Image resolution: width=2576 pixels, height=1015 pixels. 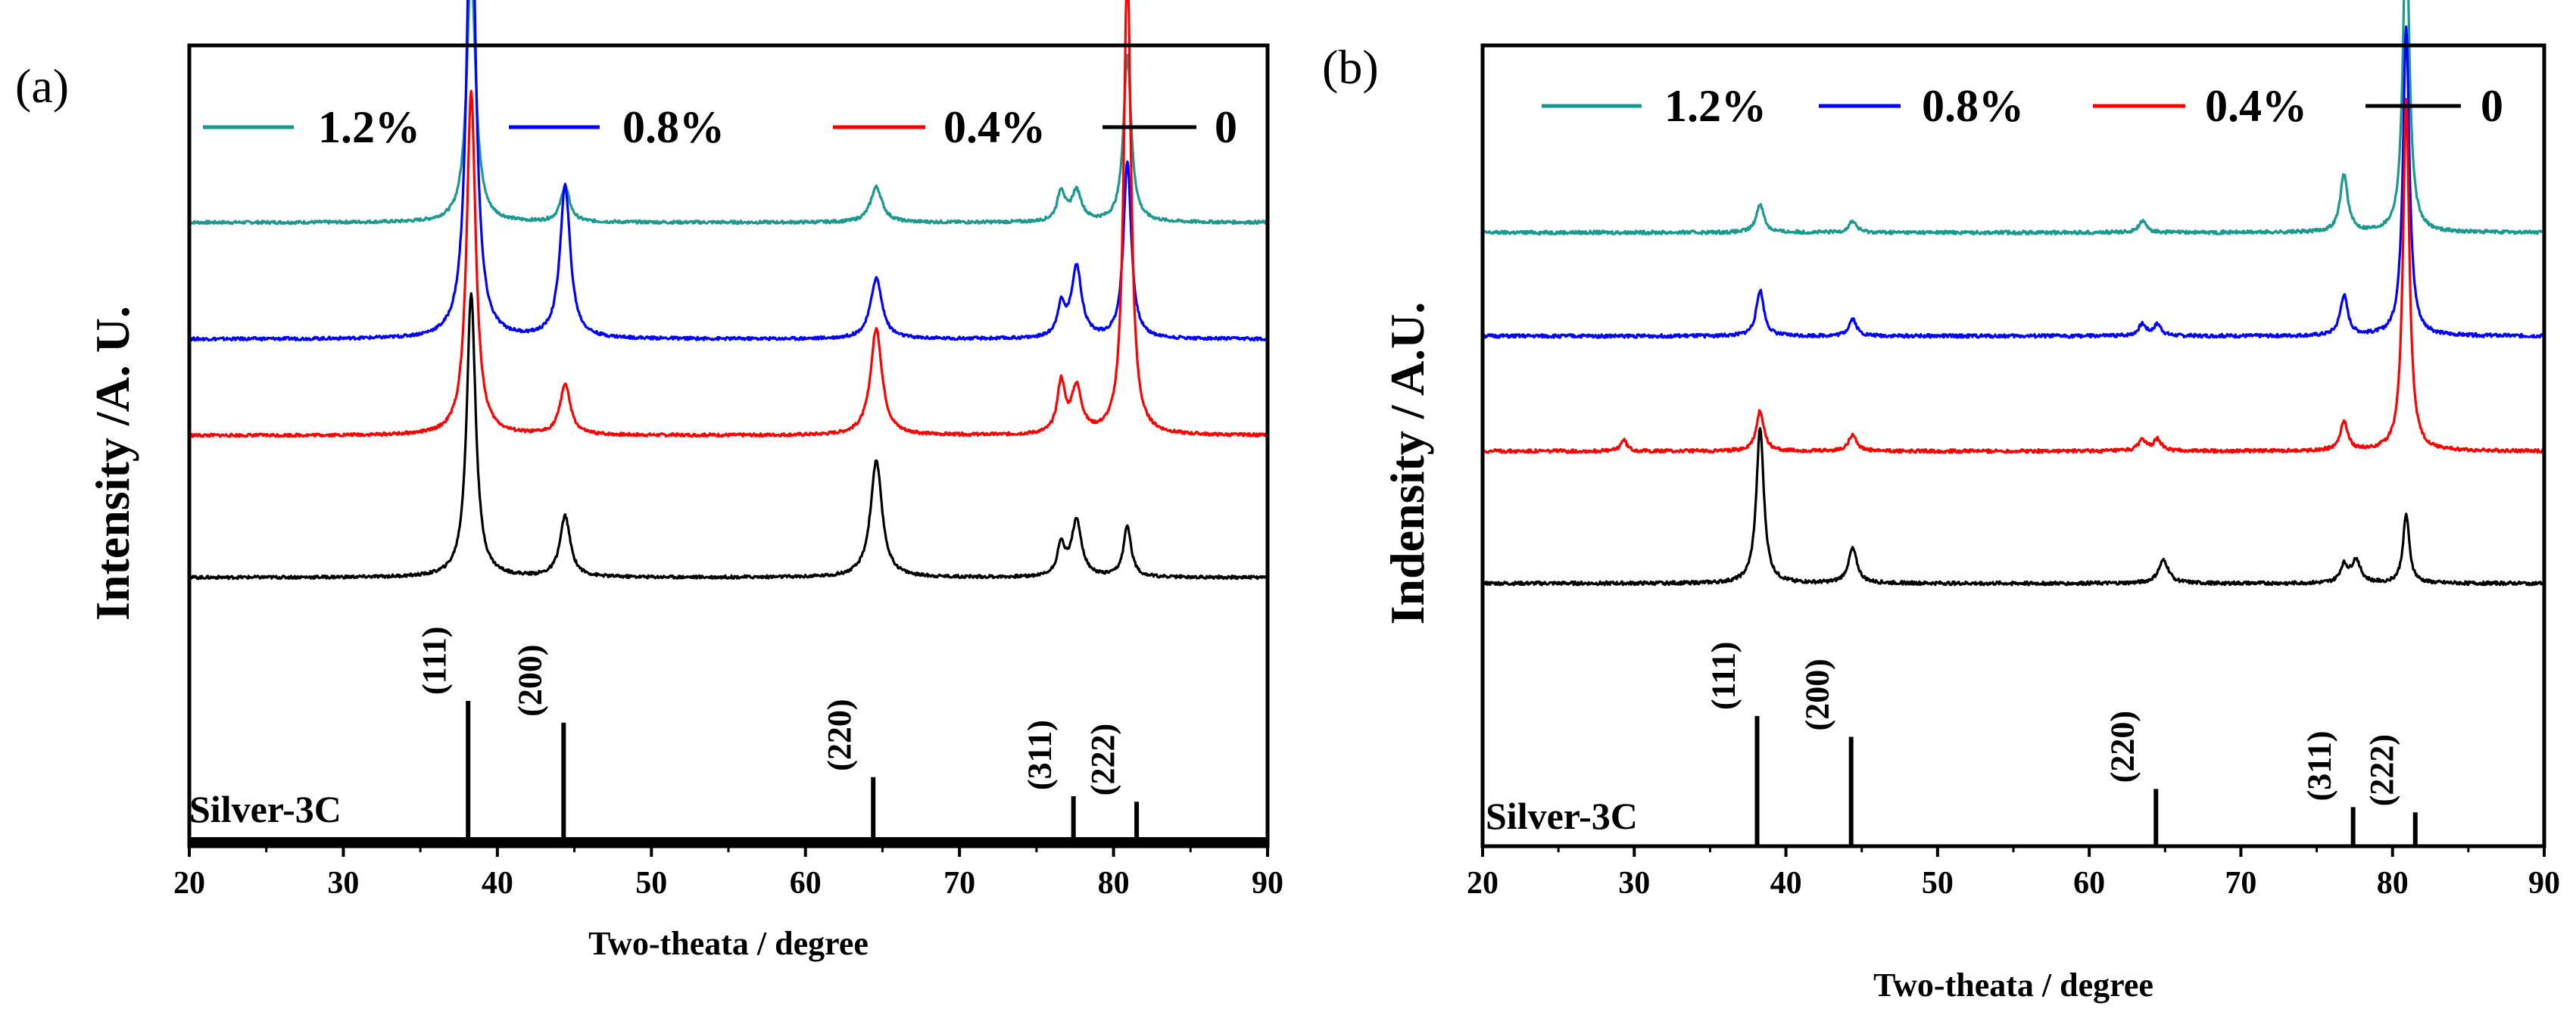 What do you see at coordinates (112, 463) in the screenshot?
I see `panel-a-y-axis-label: Intensity /A. U.` at bounding box center [112, 463].